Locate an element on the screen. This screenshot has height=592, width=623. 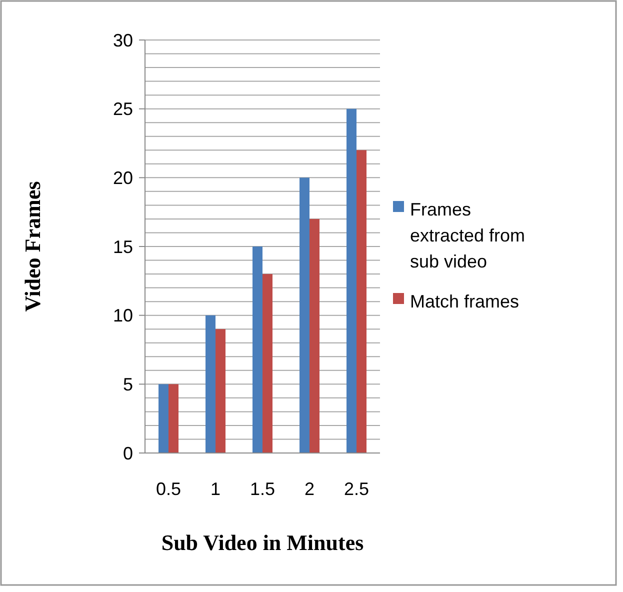
y-tick-label: 20 is located at coordinates (122, 178).